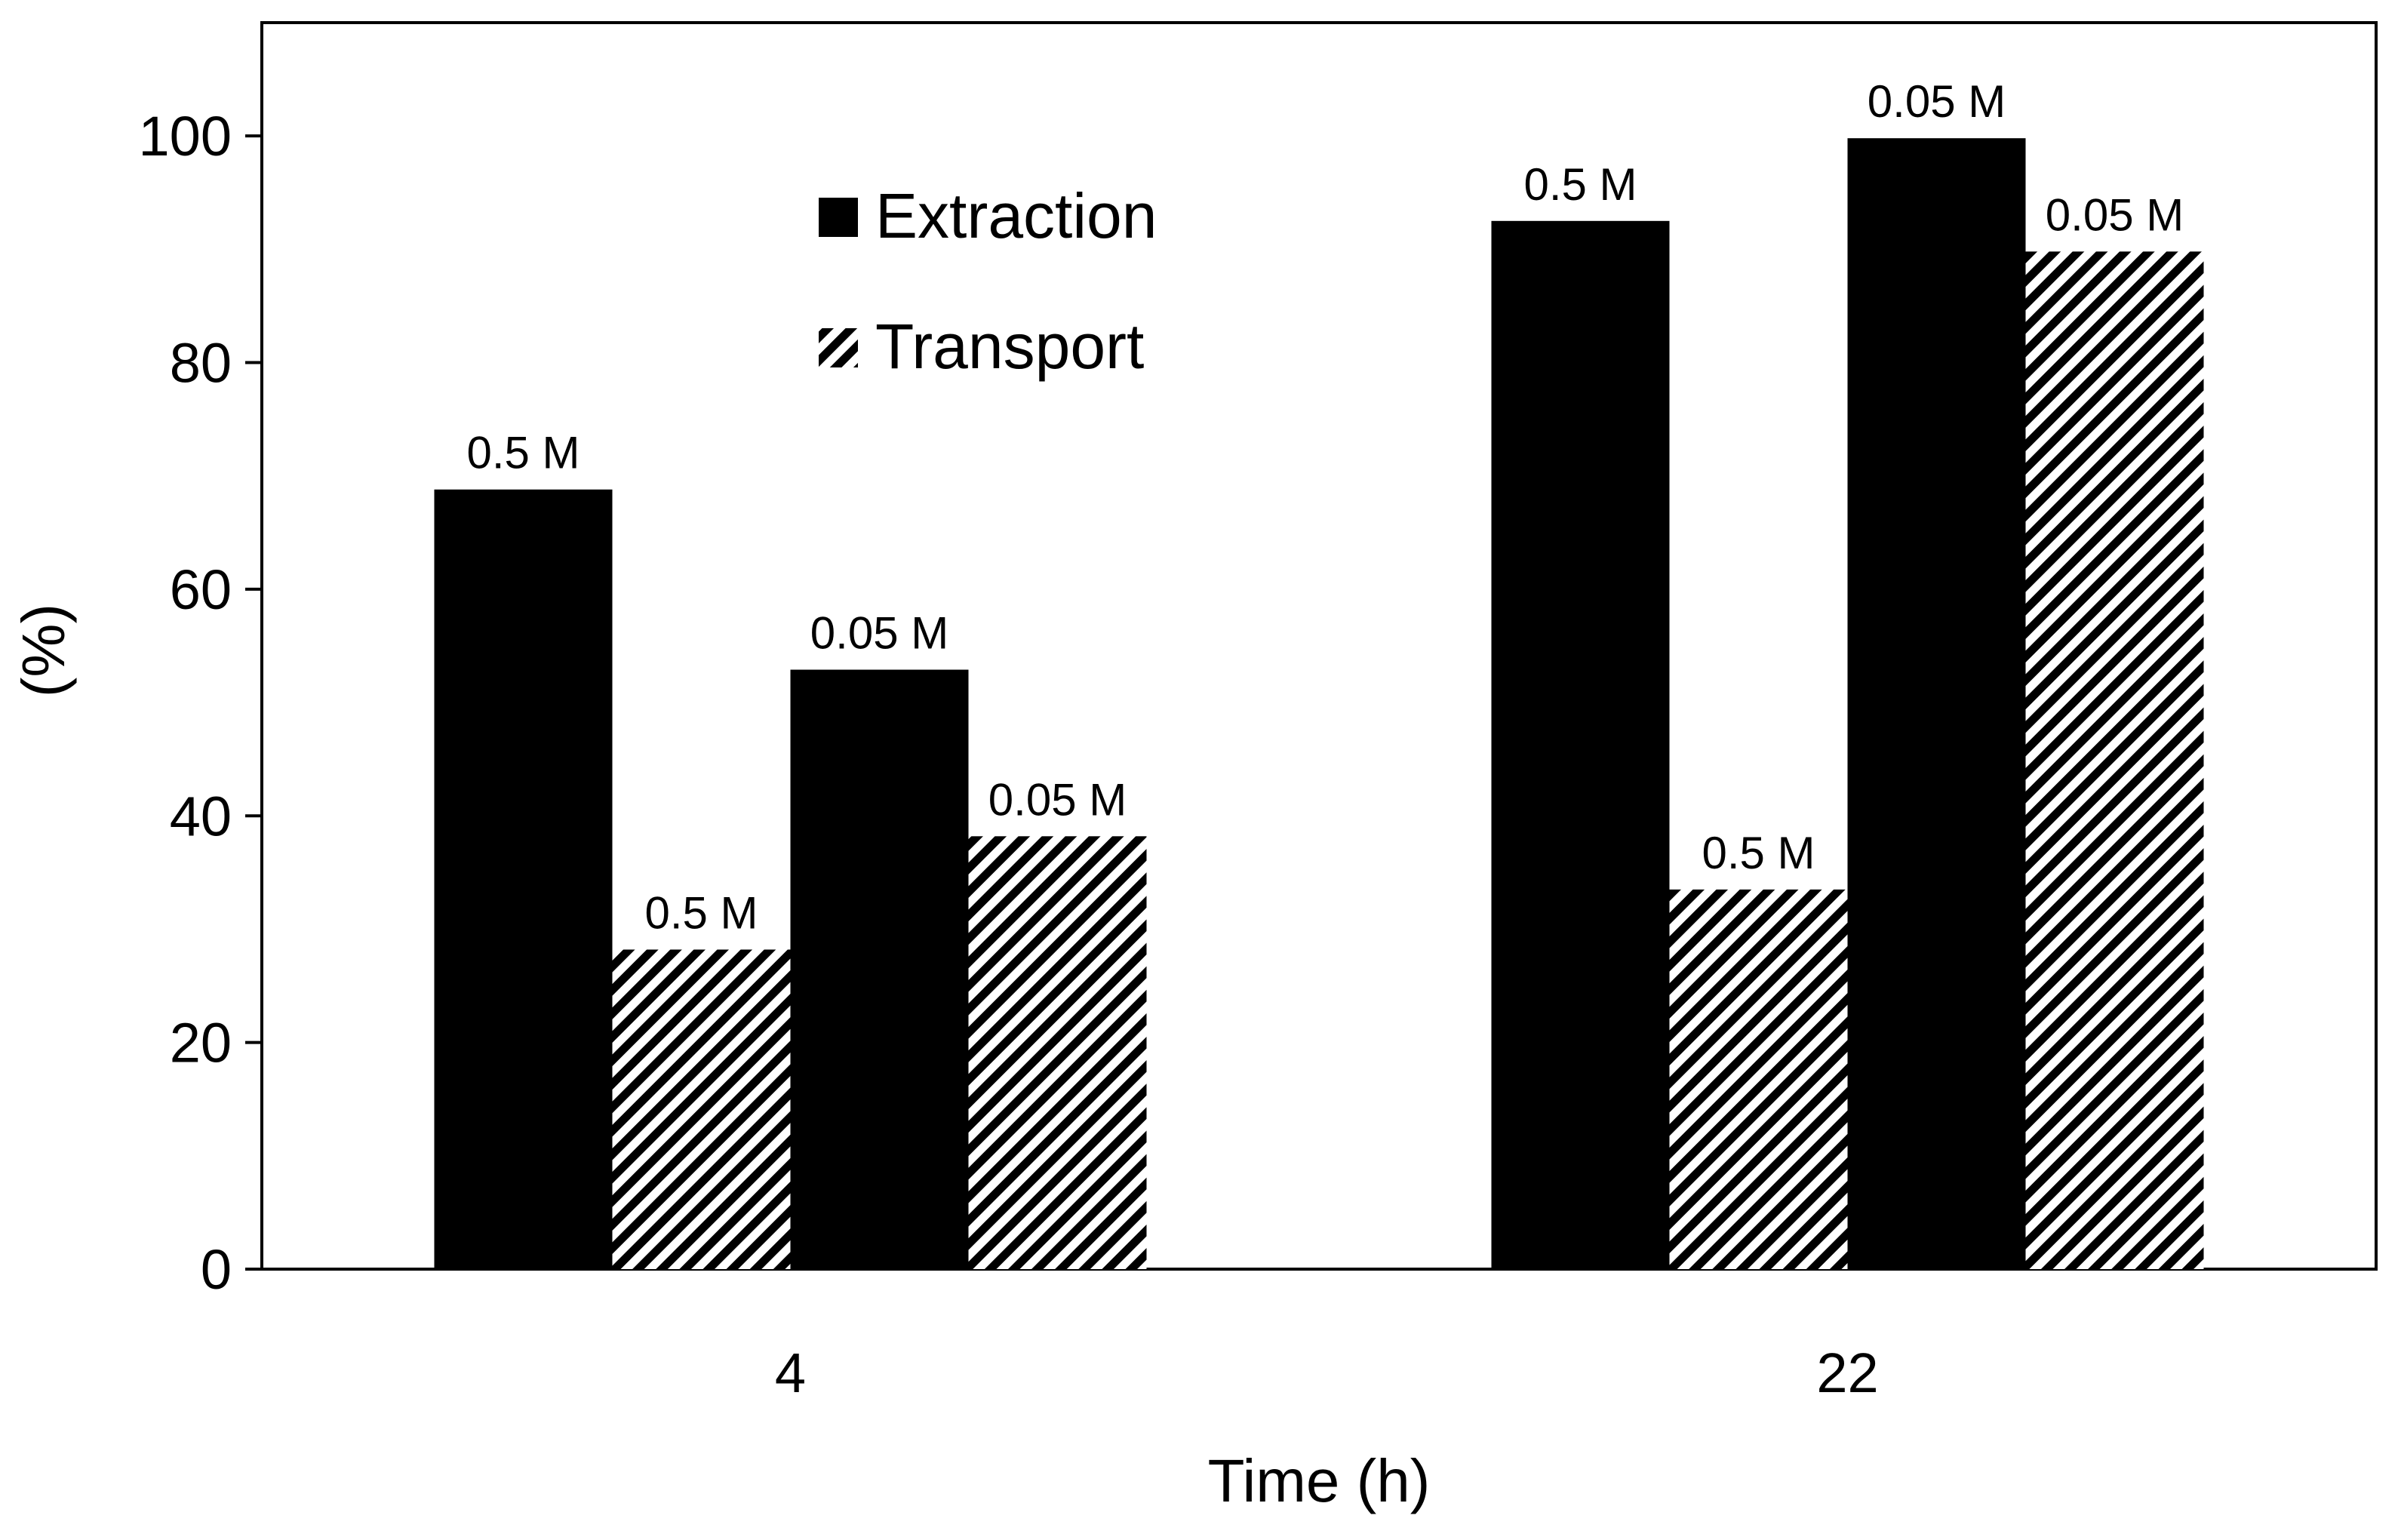  What do you see at coordinates (1327, 1373) in the screenshot?
I see `x-axis: 4 22` at bounding box center [1327, 1373].